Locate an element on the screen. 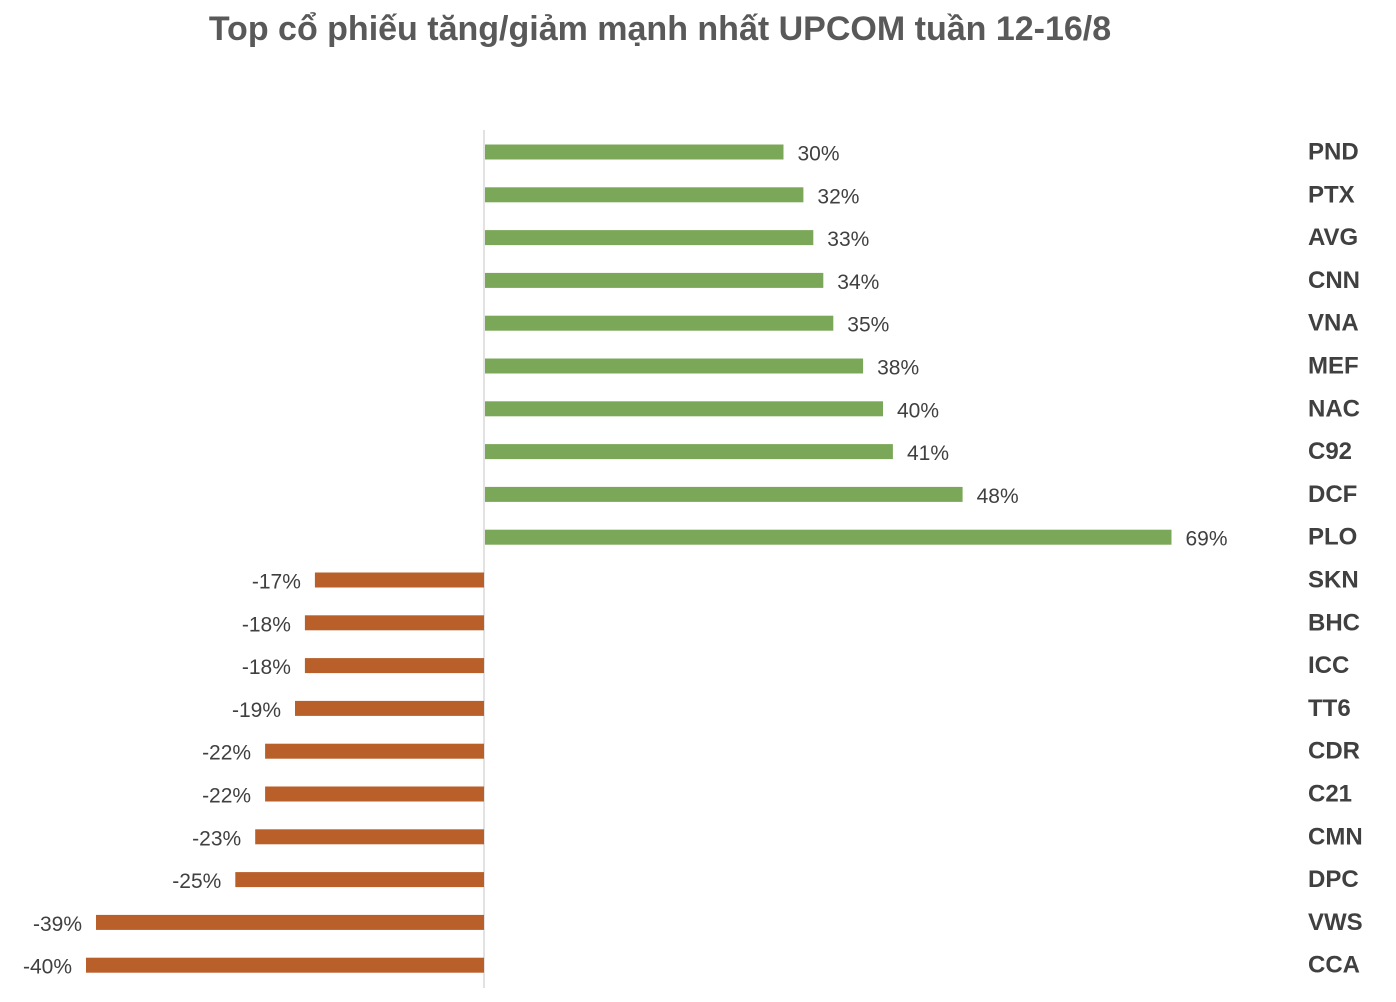 Image resolution: width=1396 pixels, height=1002 pixels. bar-tt6 is located at coordinates (389, 708).